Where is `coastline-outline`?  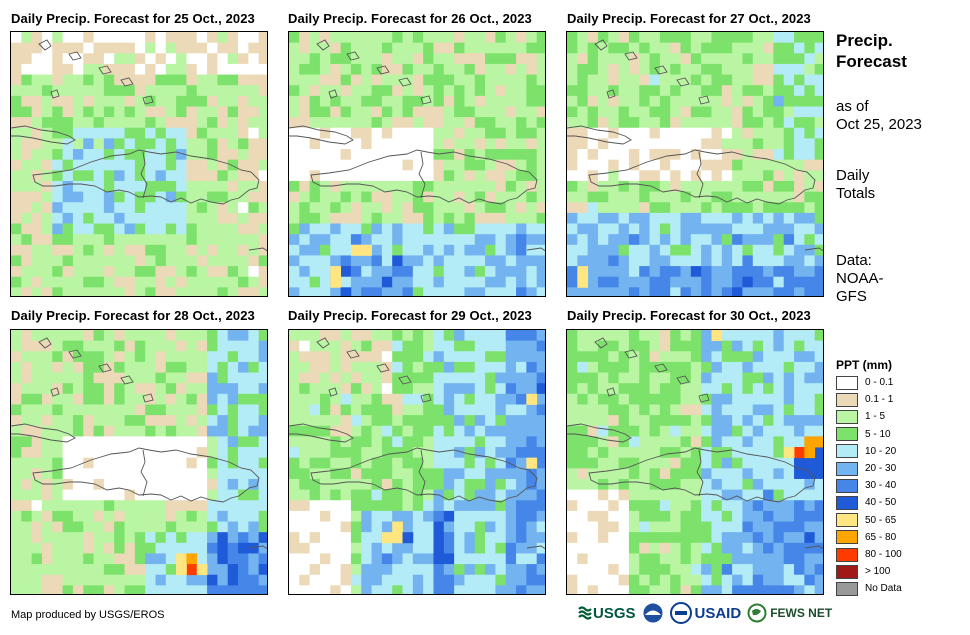 coastline-outline is located at coordinates (127, 380).